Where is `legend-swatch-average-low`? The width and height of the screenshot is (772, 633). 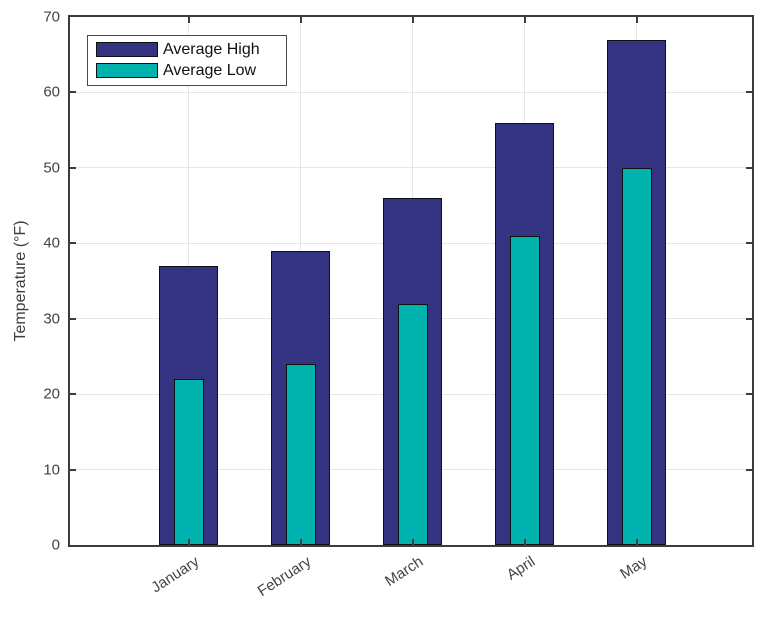
legend-swatch-average-low is located at coordinates (127, 70).